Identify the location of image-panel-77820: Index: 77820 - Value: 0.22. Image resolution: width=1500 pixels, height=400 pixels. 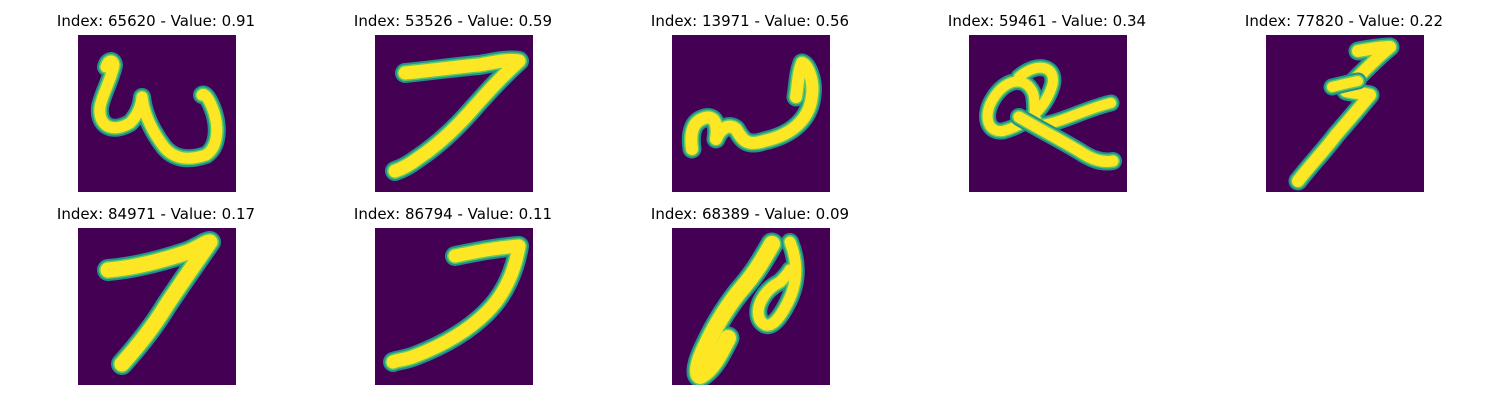
(1344, 102).